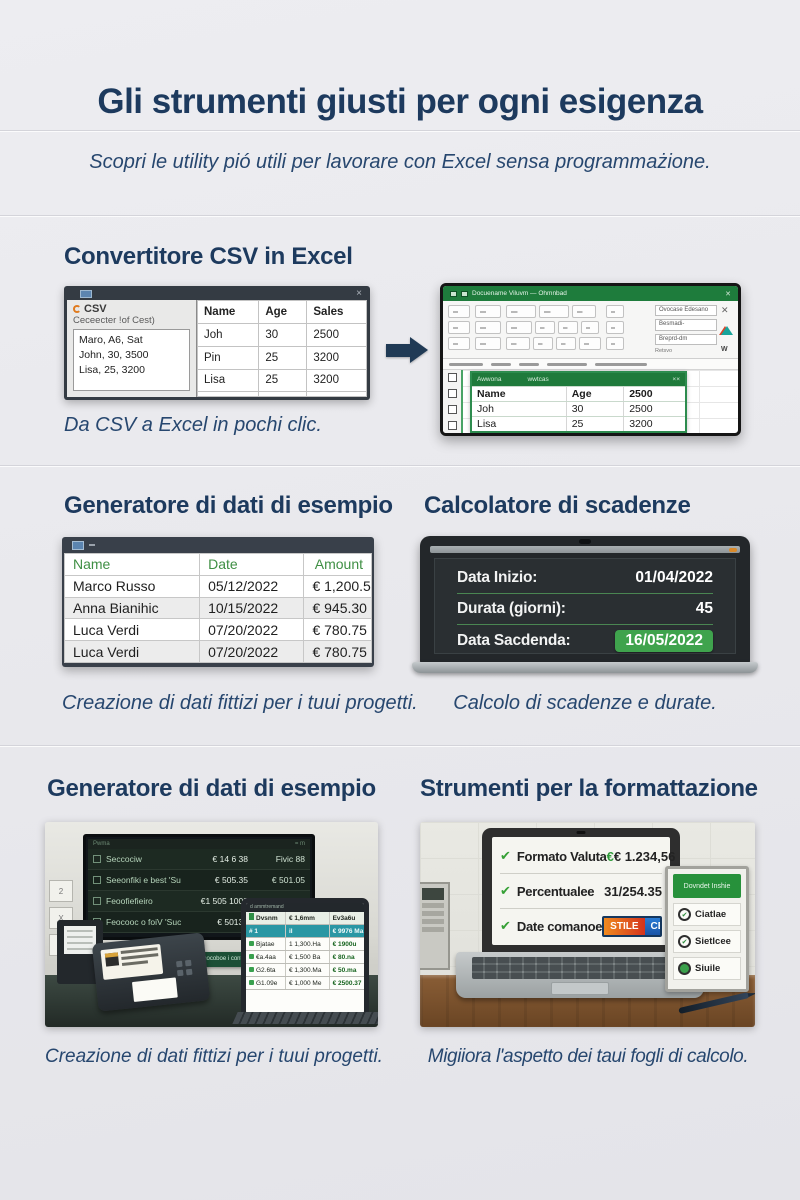 The width and height of the screenshot is (800, 1200). I want to click on cell: Bjatae, so click(265, 944).